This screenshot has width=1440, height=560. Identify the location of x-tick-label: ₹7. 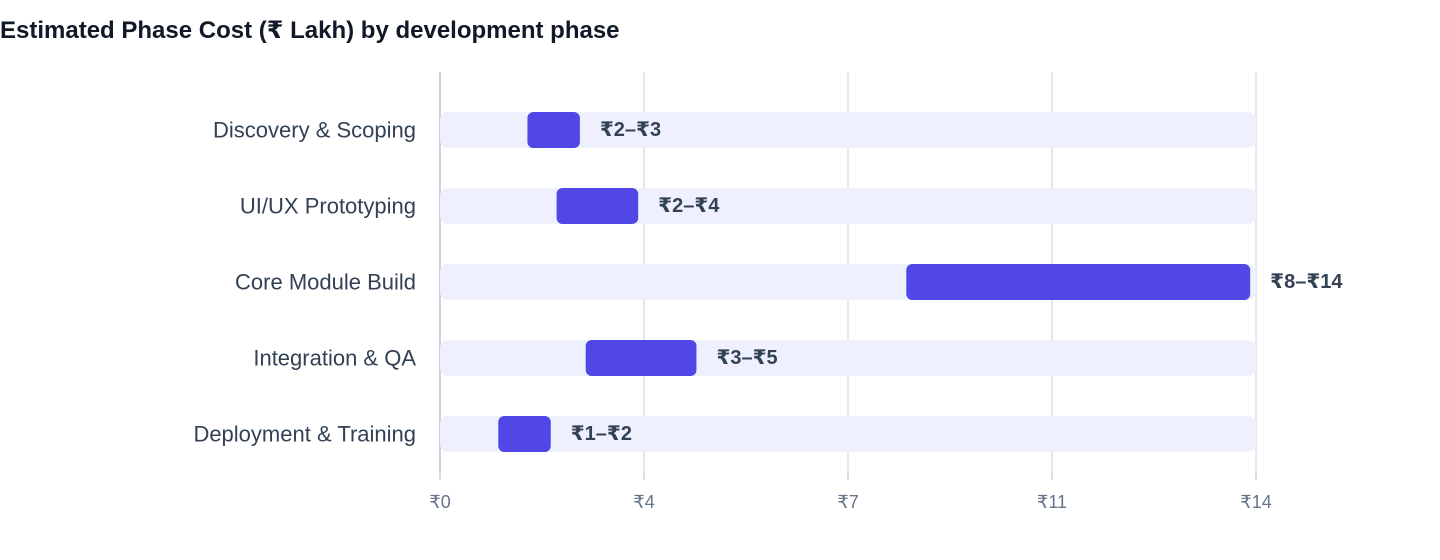
(847, 502).